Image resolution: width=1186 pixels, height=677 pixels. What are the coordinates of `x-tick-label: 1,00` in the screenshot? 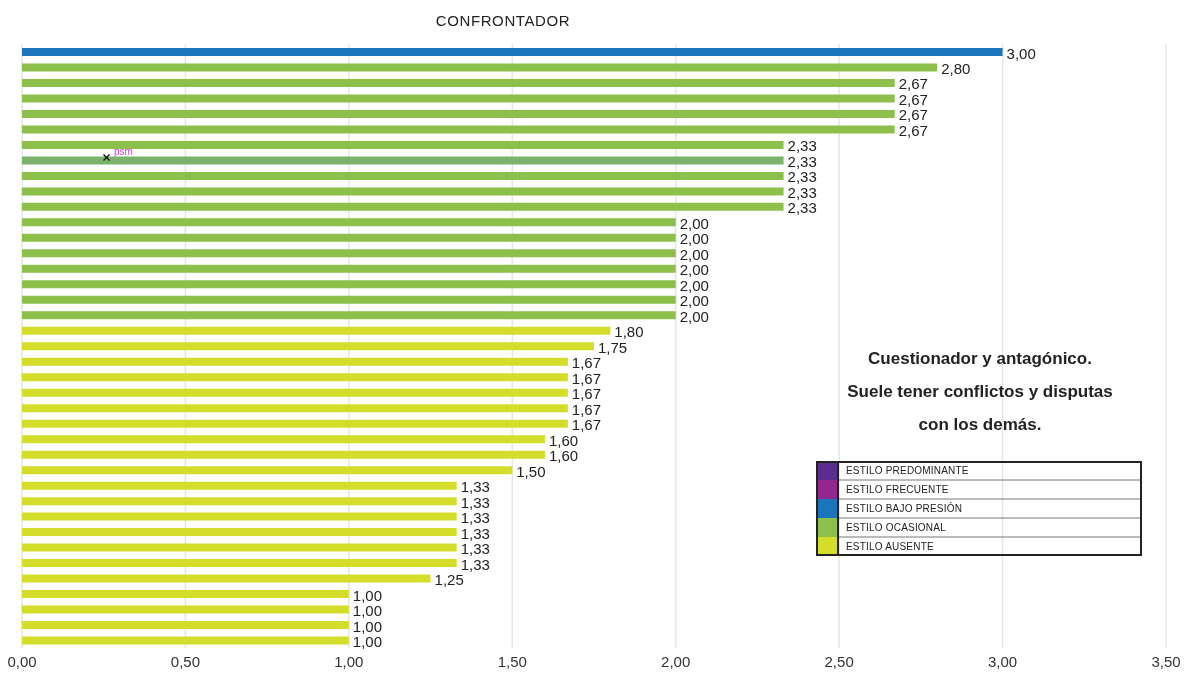 It's located at (349, 661).